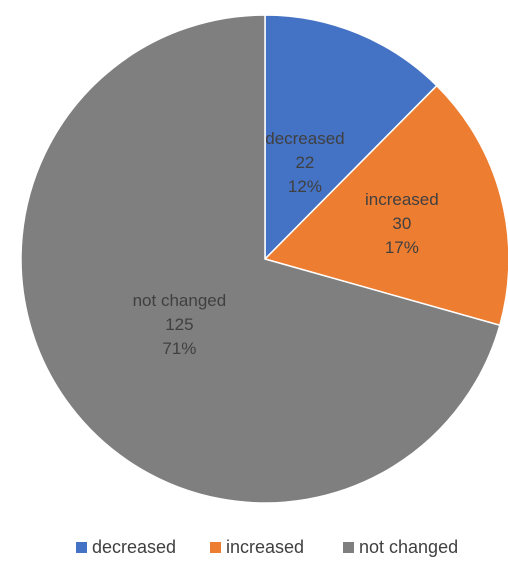 The image size is (508, 571). What do you see at coordinates (179, 324) in the screenshot?
I see `data-label-not-changed-value: 125` at bounding box center [179, 324].